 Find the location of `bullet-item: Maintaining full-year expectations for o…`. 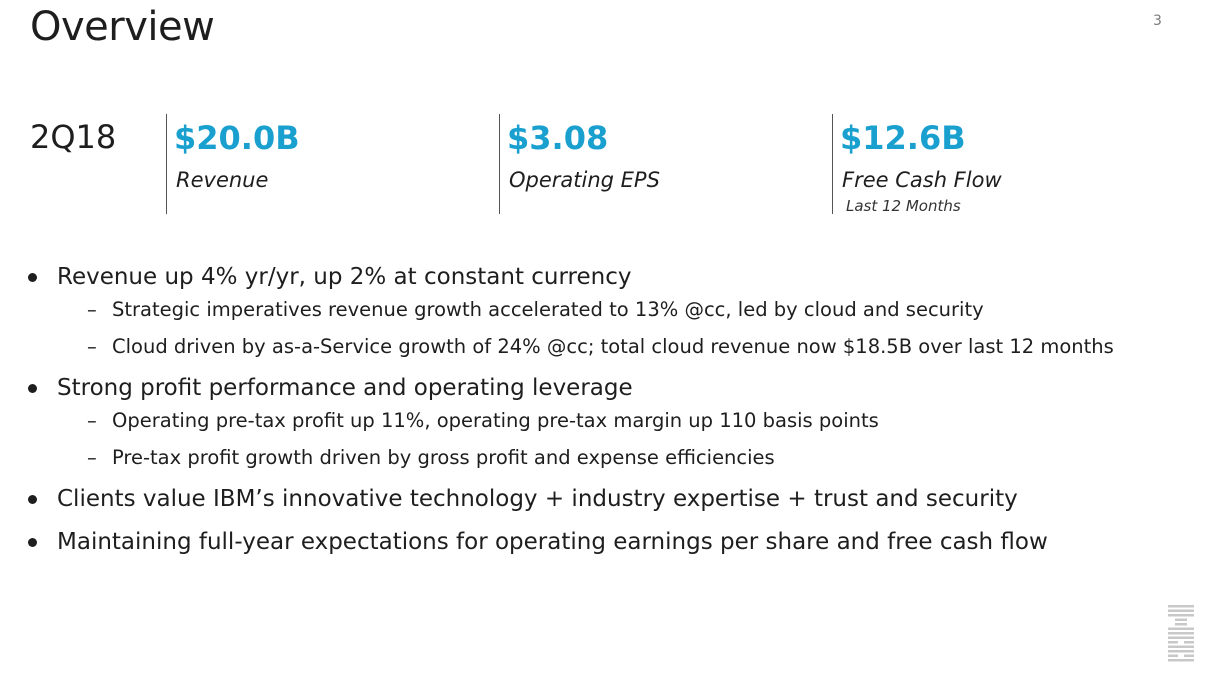

bullet-item: Maintaining full-year expectations for o… is located at coordinates (615, 542).